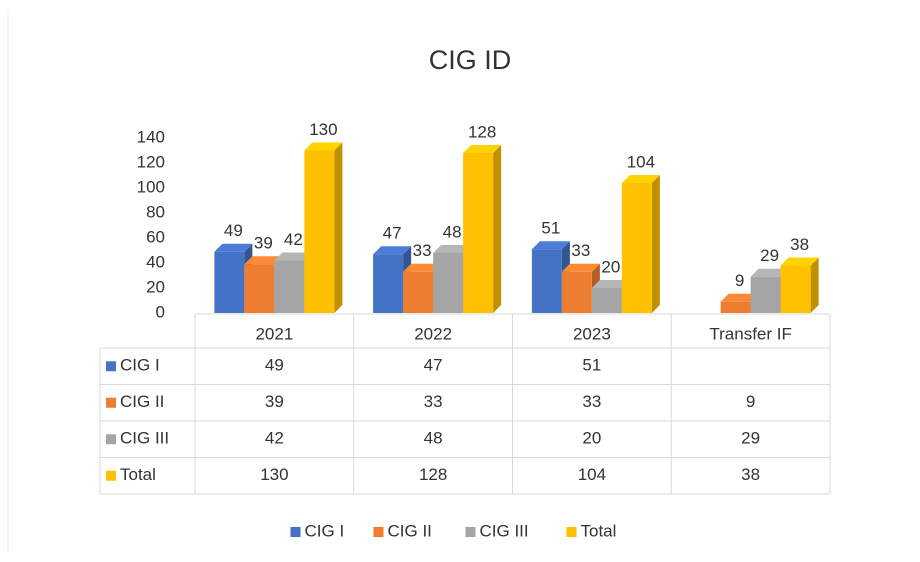  I want to click on y-tick-label: 80, so click(155, 211).